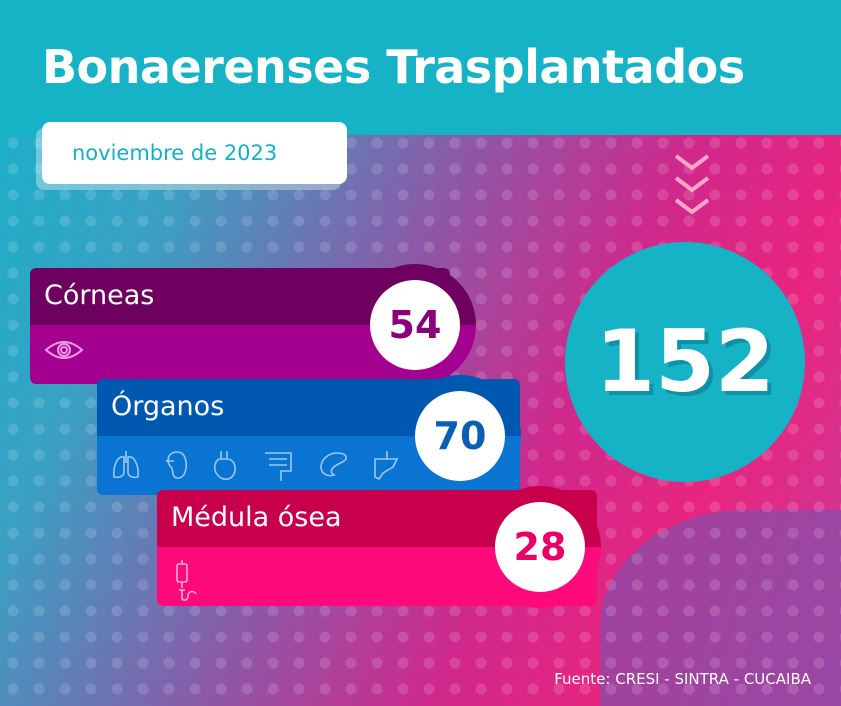 Image resolution: width=841 pixels, height=706 pixels. What do you see at coordinates (177, 465) in the screenshot?
I see `kidney-icon` at bounding box center [177, 465].